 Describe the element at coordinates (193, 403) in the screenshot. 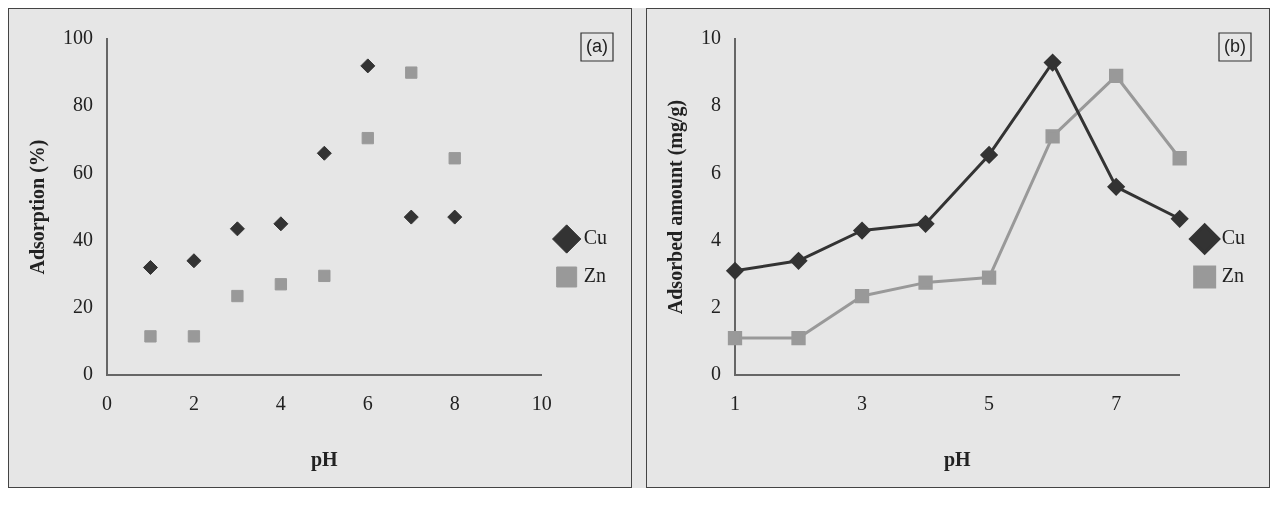

I see `x-tick-label: 2` at that location.